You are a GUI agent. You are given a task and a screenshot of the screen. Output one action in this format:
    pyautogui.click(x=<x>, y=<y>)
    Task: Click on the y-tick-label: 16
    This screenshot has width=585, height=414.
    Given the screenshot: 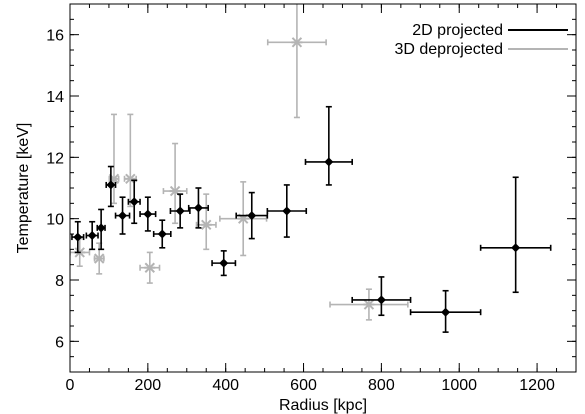 What is the action you would take?
    pyautogui.click(x=55, y=36)
    